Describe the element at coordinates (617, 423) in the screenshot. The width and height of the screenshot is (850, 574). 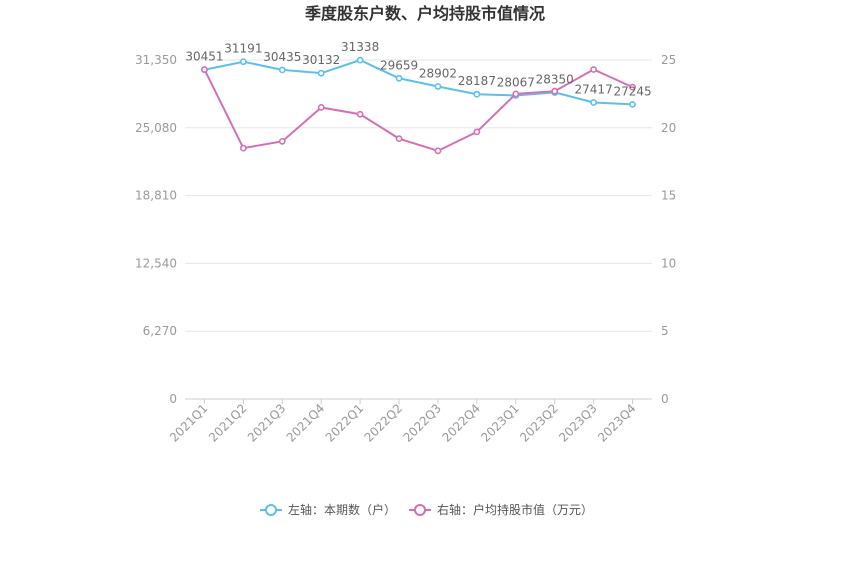
I see `x-tick-label: 2023Q4` at that location.